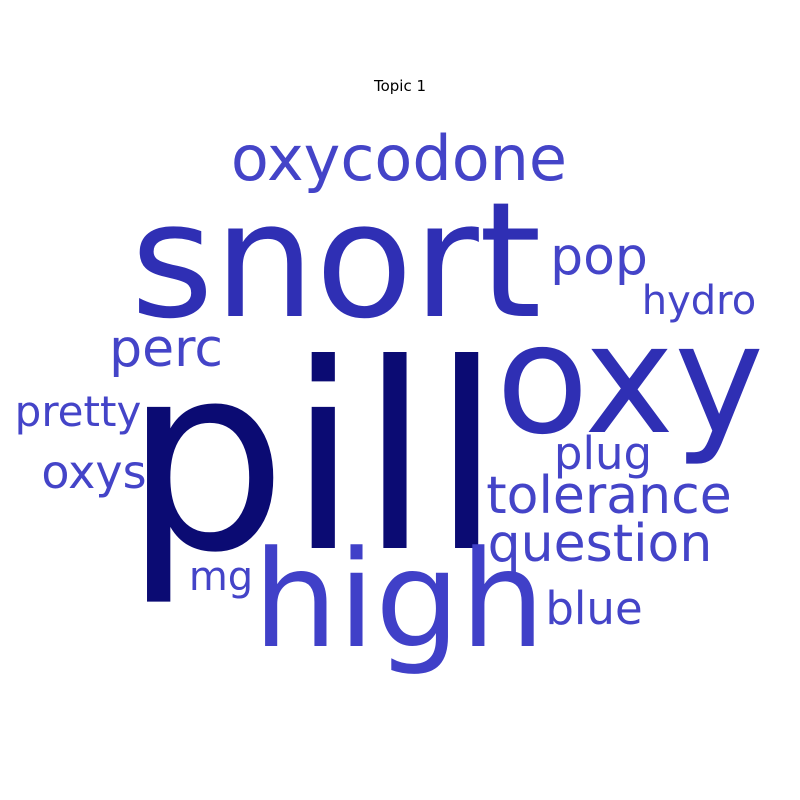  I want to click on word-blue: blue, so click(593, 608).